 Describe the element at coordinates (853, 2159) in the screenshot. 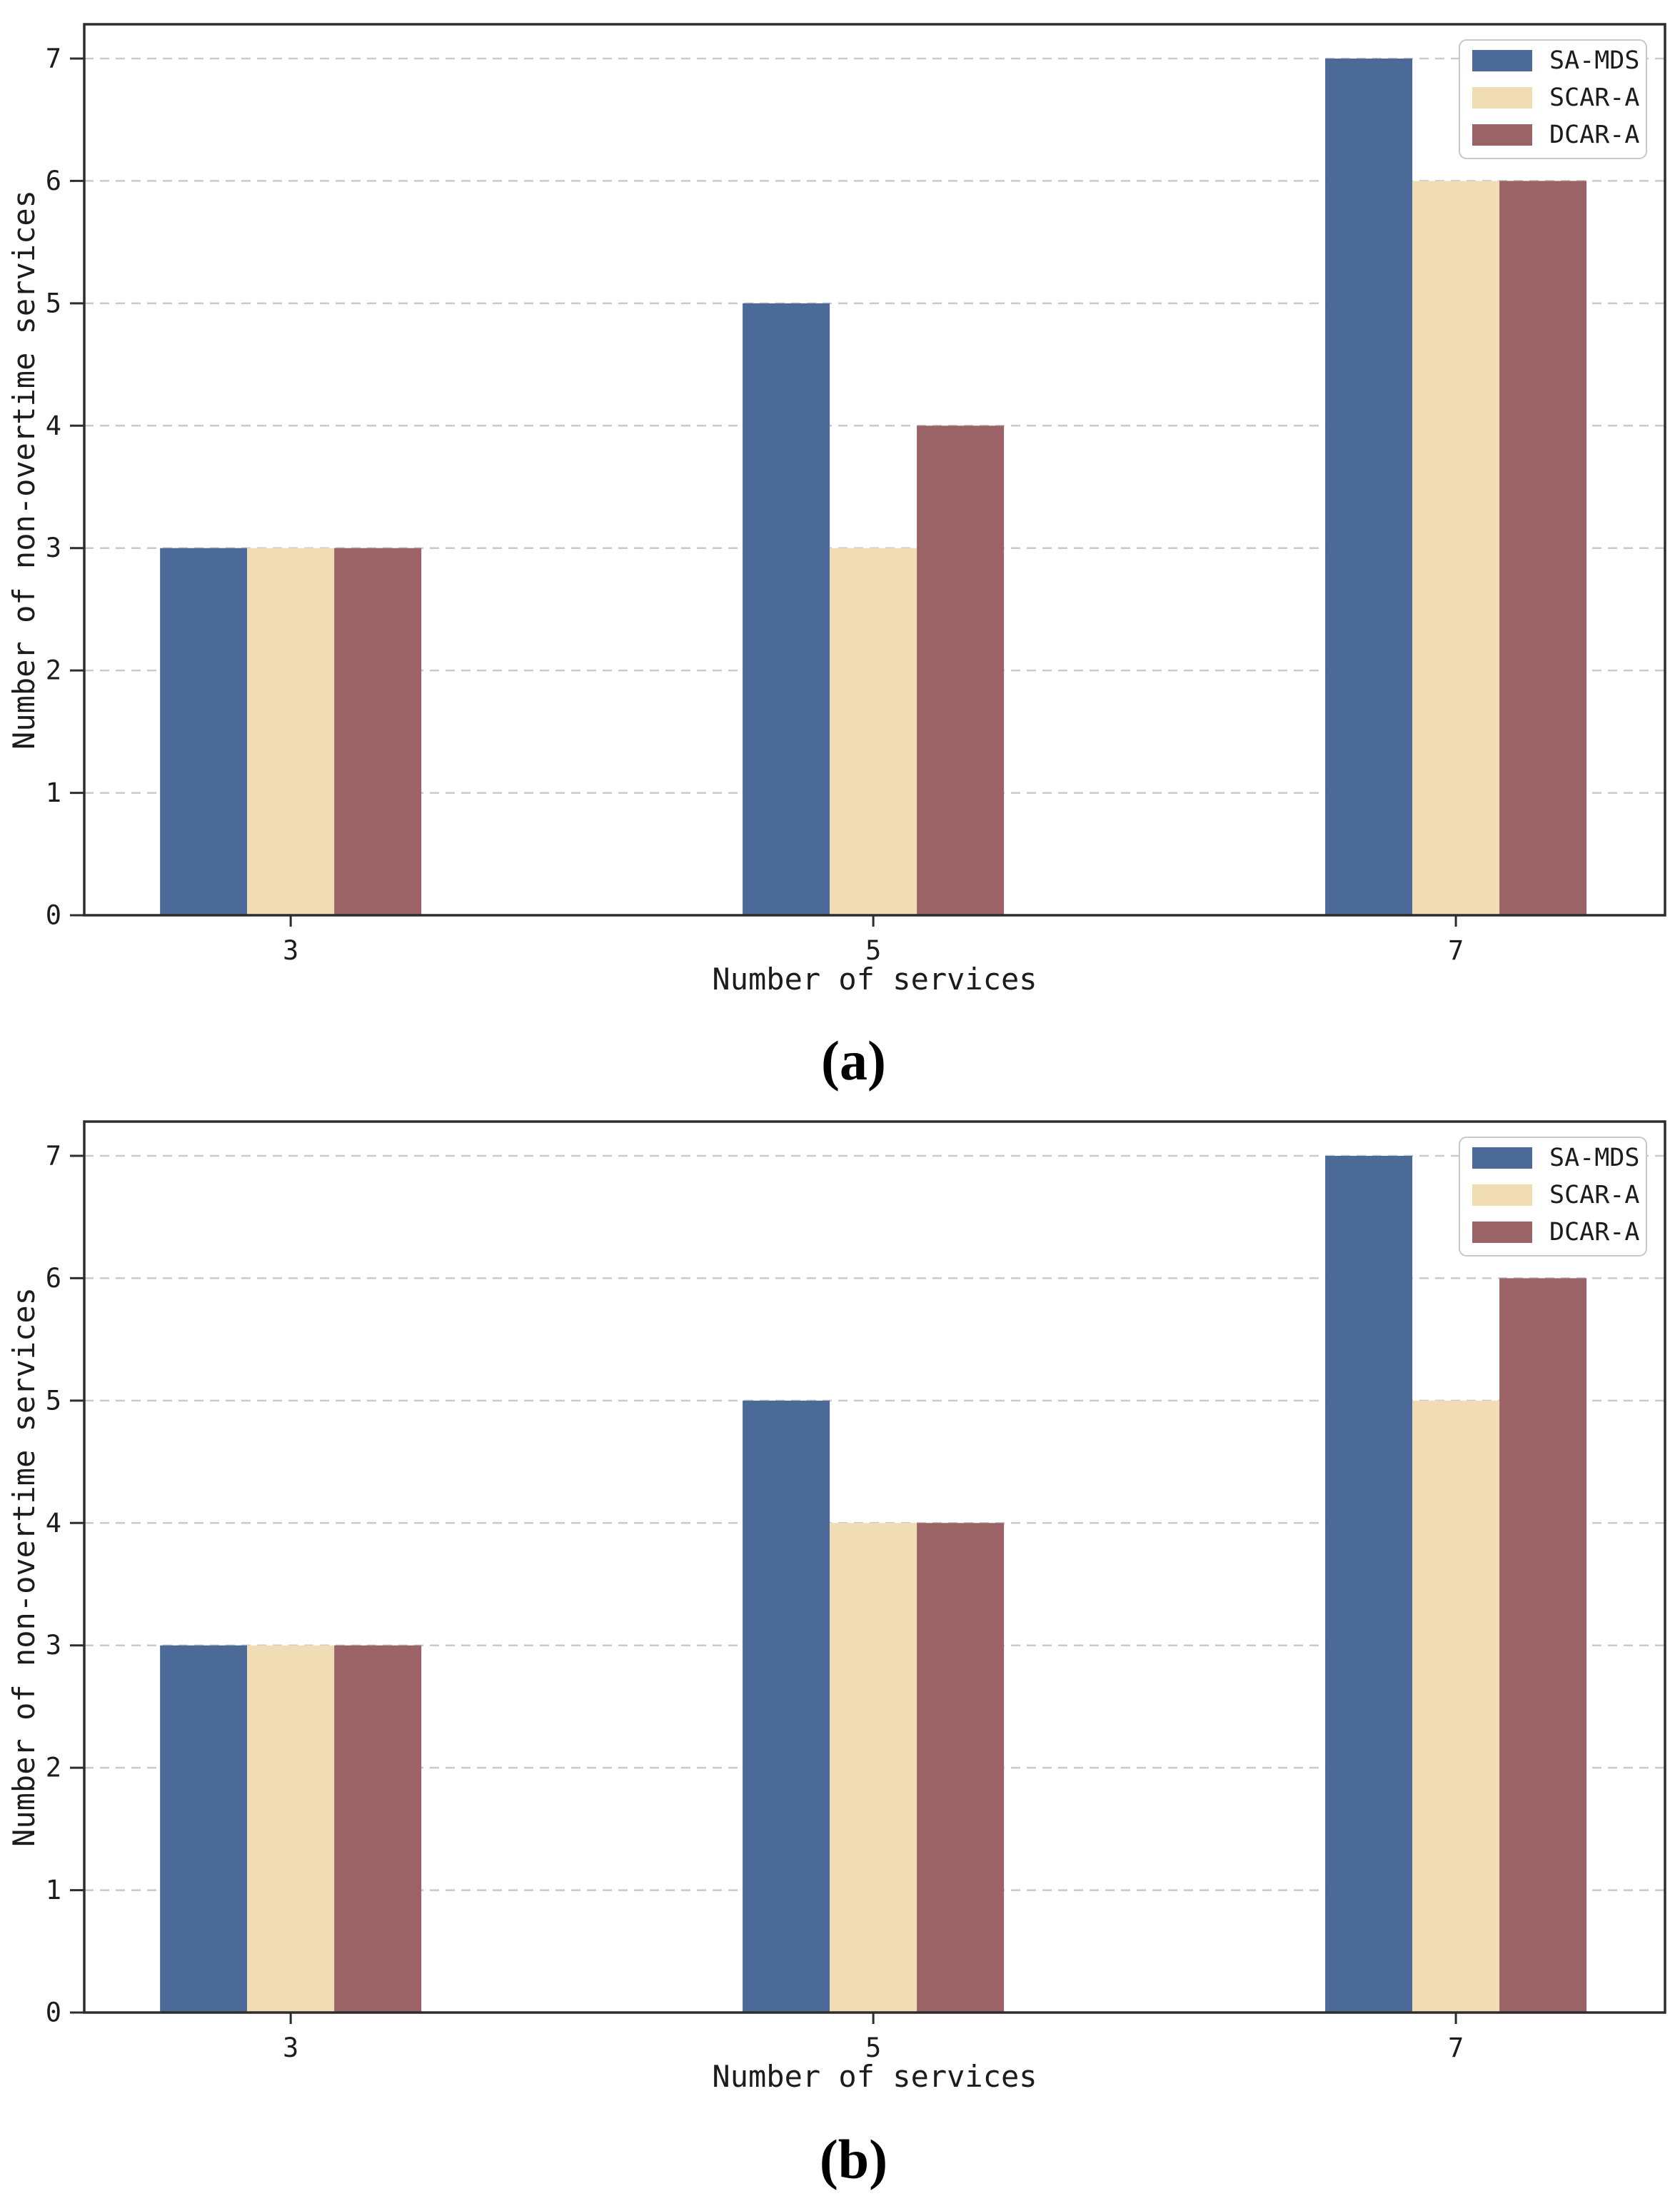

I see `caption-b: (b)` at that location.